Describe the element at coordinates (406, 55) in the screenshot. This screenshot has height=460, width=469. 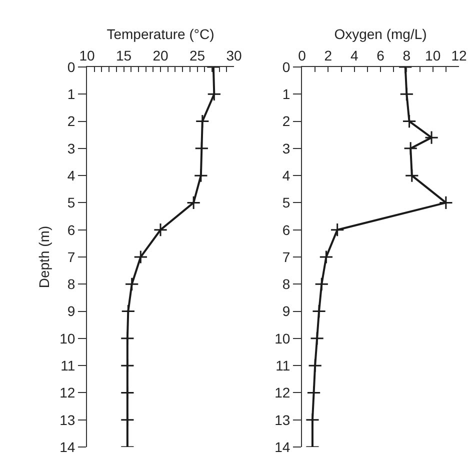
I see `x-tick-label: 8` at that location.